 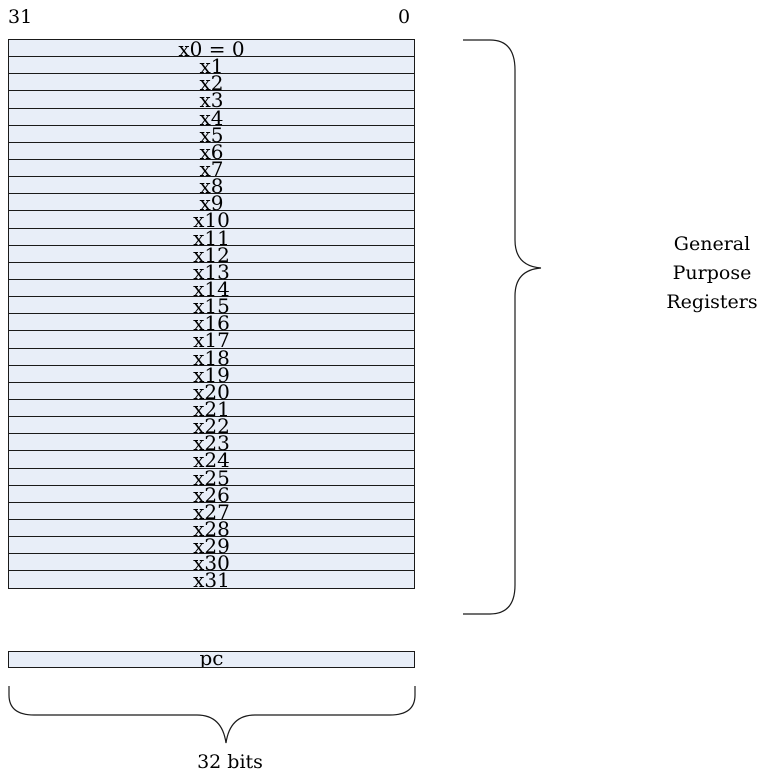 I want to click on register-label: x24, so click(x=211, y=459).